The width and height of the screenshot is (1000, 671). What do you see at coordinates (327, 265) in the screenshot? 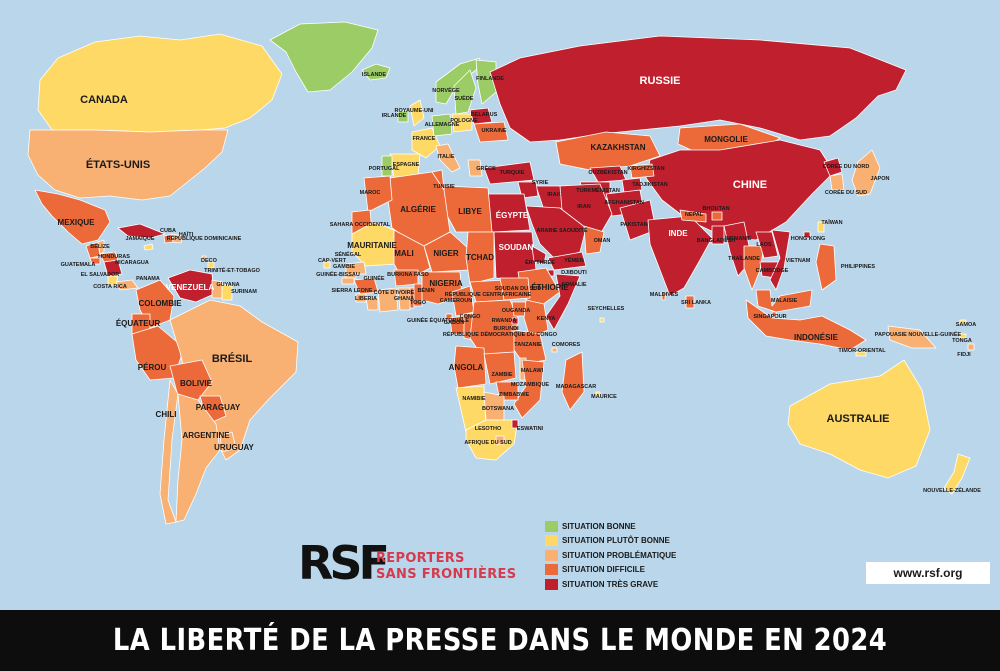
I see `country-cap-vert` at bounding box center [327, 265].